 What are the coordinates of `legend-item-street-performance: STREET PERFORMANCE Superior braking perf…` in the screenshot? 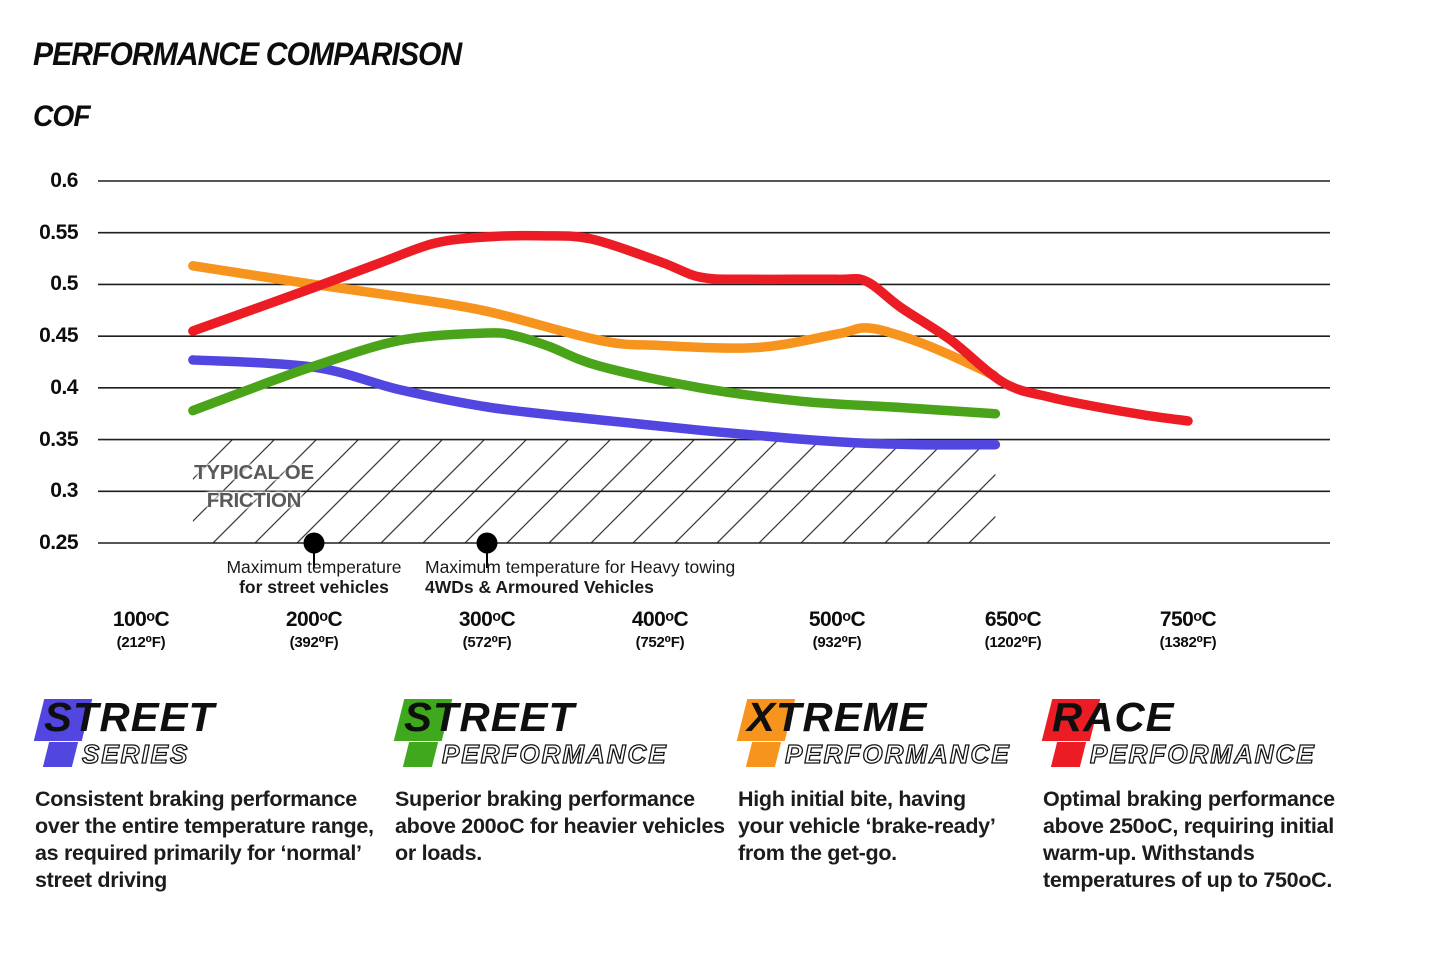 It's located at (559, 780).